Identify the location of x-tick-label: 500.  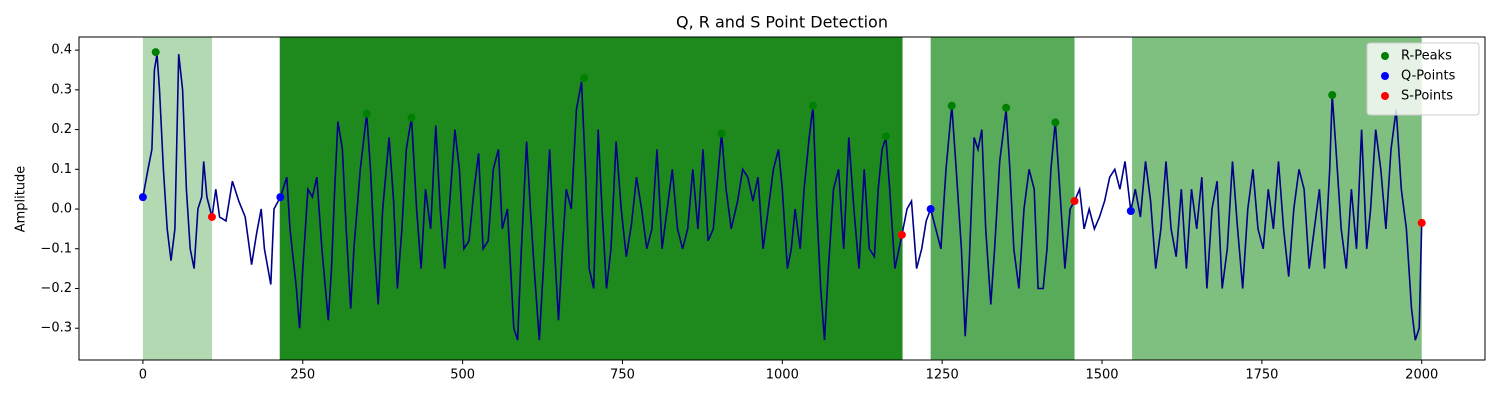
(462, 375).